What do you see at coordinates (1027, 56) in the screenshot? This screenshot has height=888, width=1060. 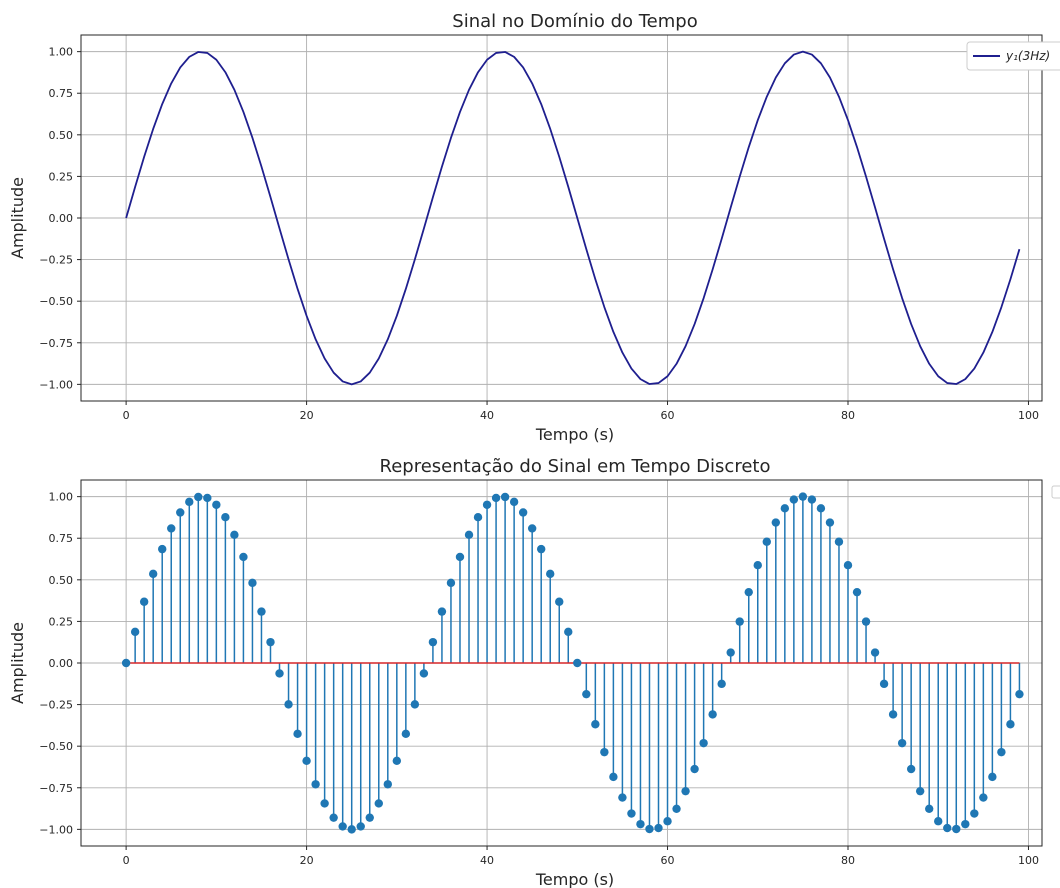 I see `legend-entry: y₁(3Hz)` at bounding box center [1027, 56].